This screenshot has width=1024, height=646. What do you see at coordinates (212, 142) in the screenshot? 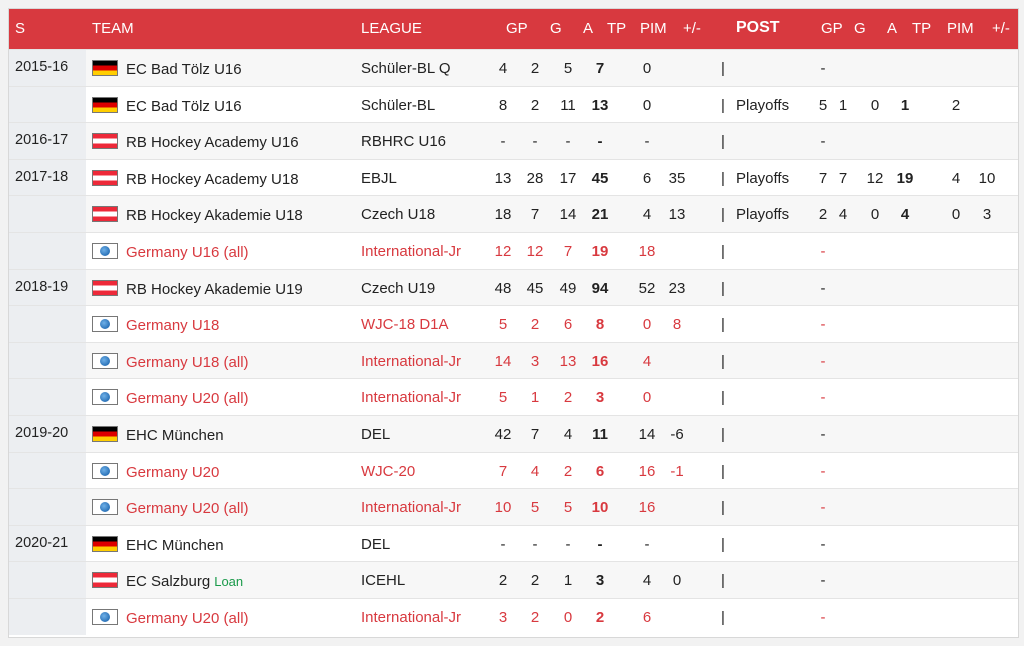
I see `team-link: RB Hockey Academy U16` at bounding box center [212, 142].